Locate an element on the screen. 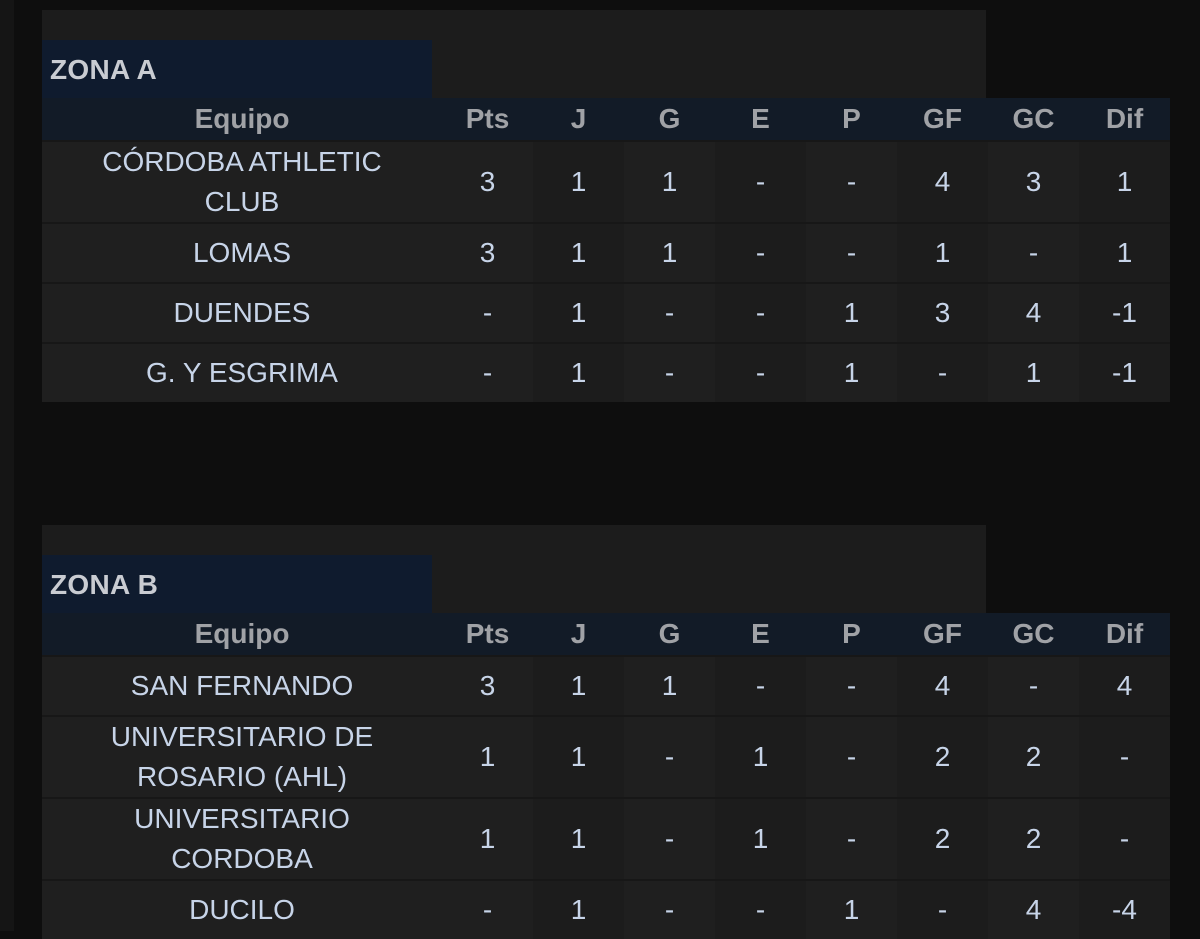 The image size is (1200, 939). table-row: DUENDES - 1 - - 1 3 4 -1 is located at coordinates (606, 312).